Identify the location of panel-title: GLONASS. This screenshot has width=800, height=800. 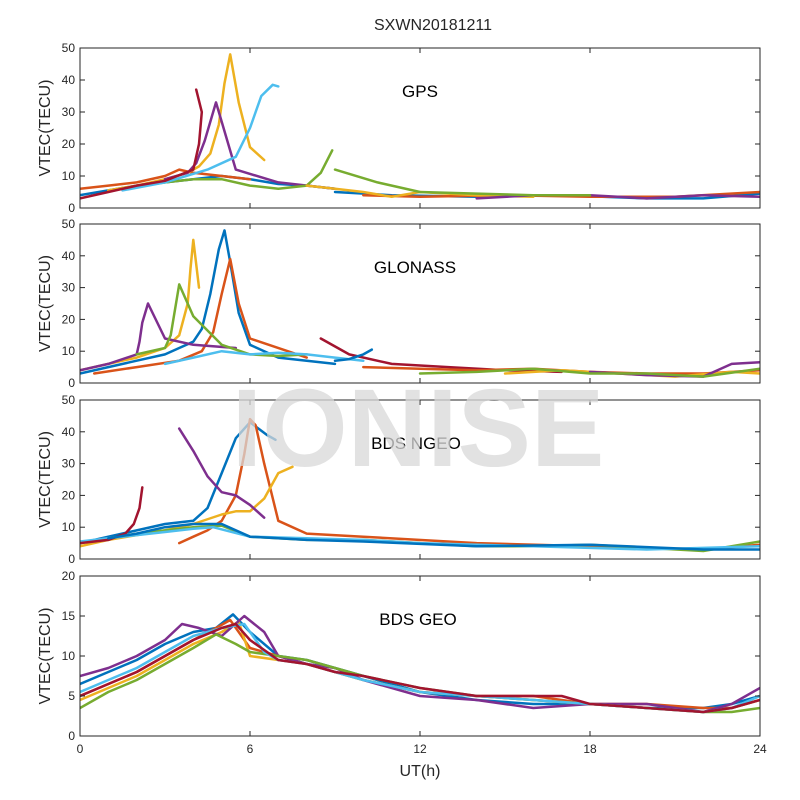
(415, 267).